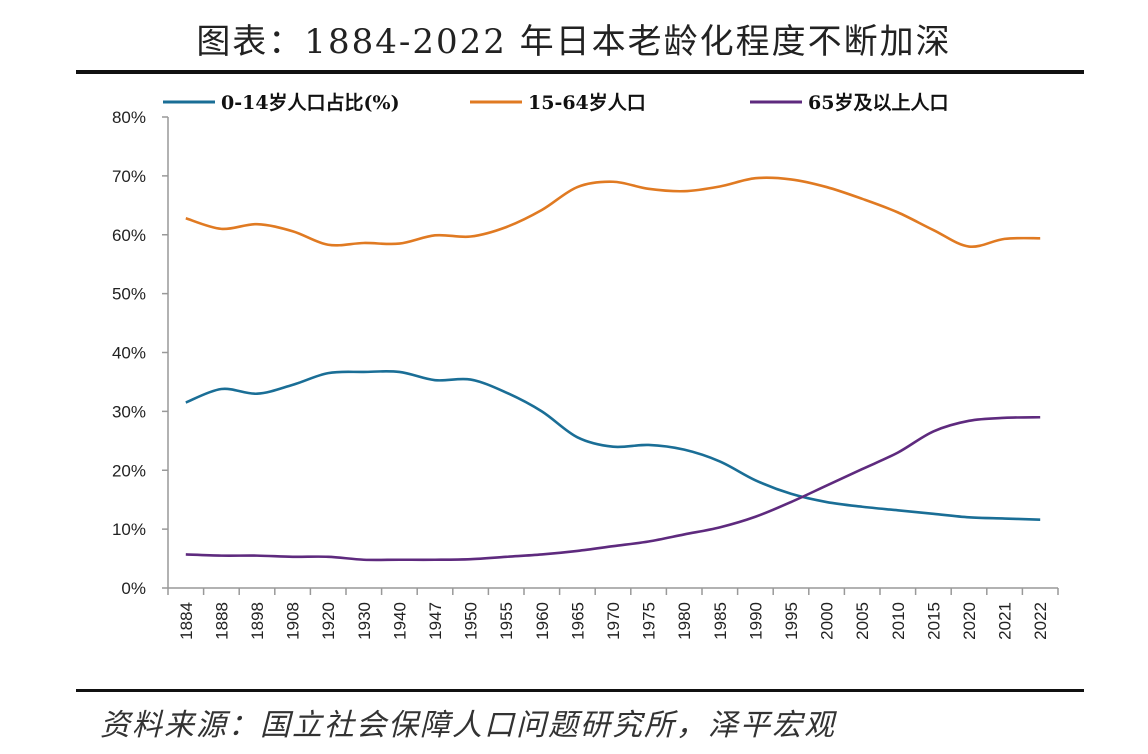 The height and width of the screenshot is (754, 1148). I want to click on y-tick-label: 10%, so click(129, 529).